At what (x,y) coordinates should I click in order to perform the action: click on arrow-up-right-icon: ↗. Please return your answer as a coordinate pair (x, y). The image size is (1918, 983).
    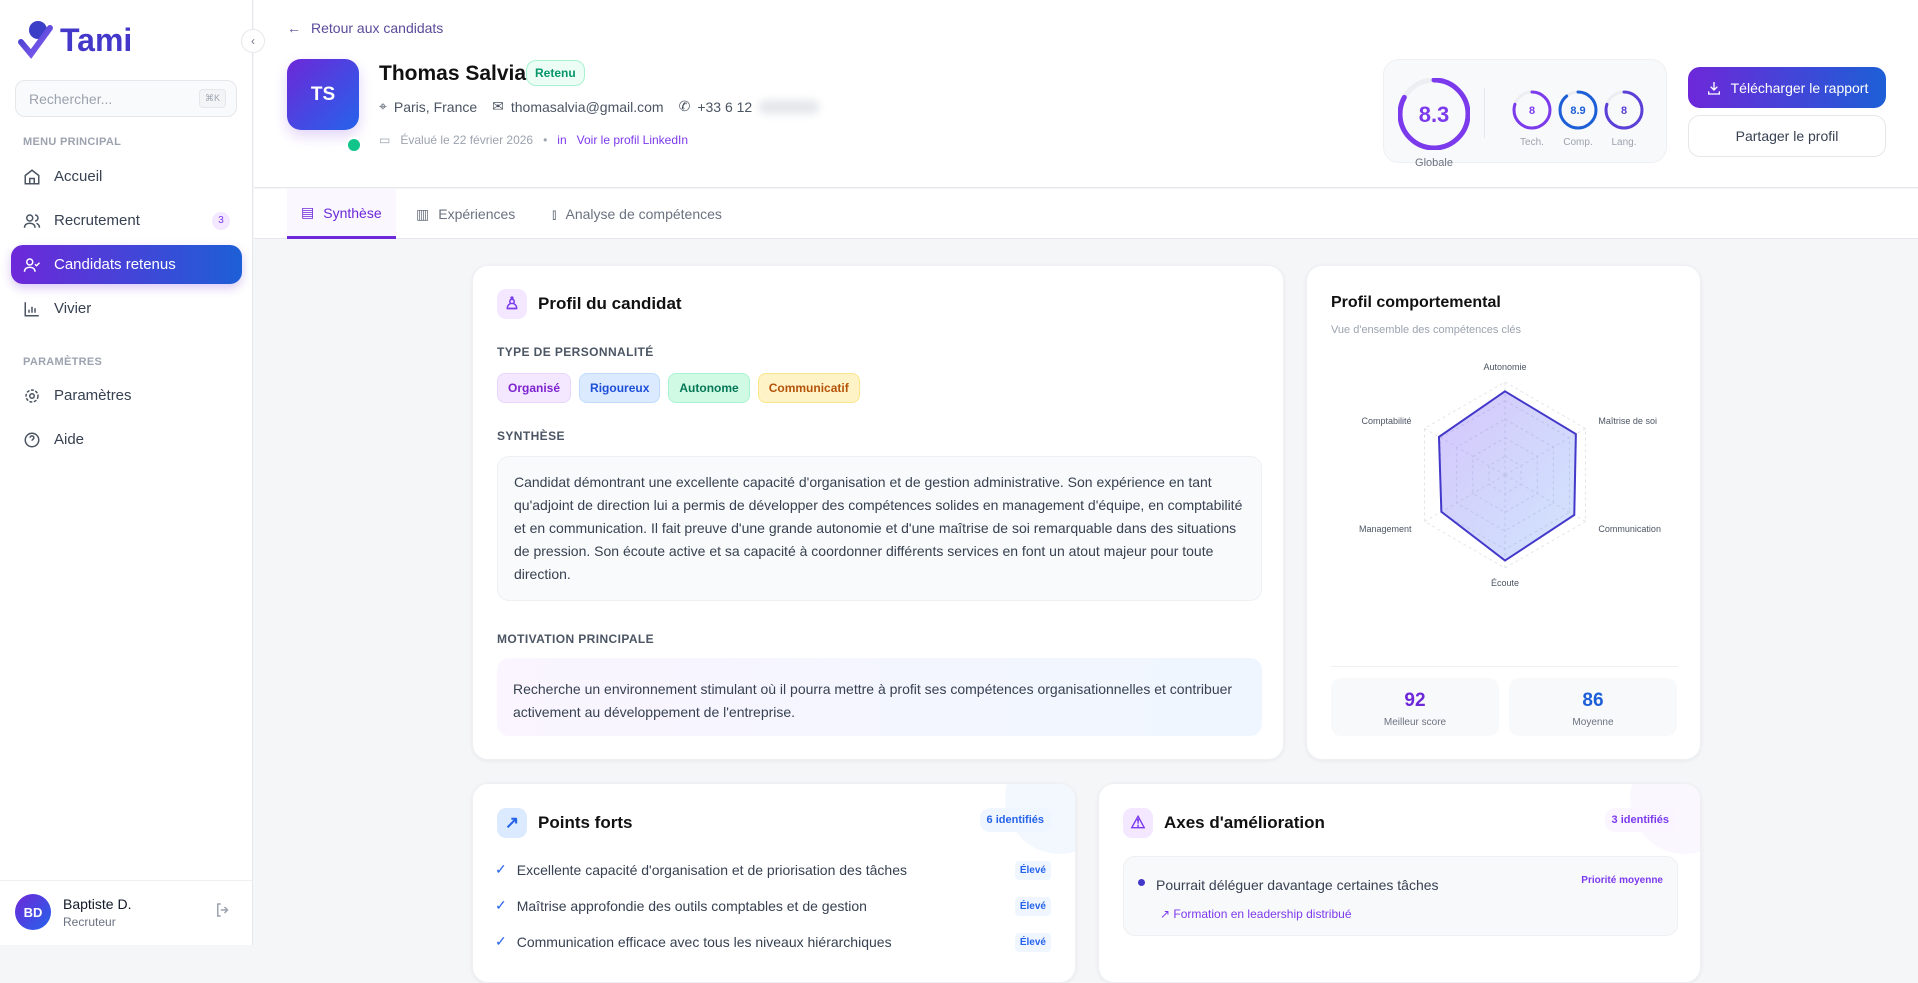
    Looking at the image, I should click on (1167, 914).